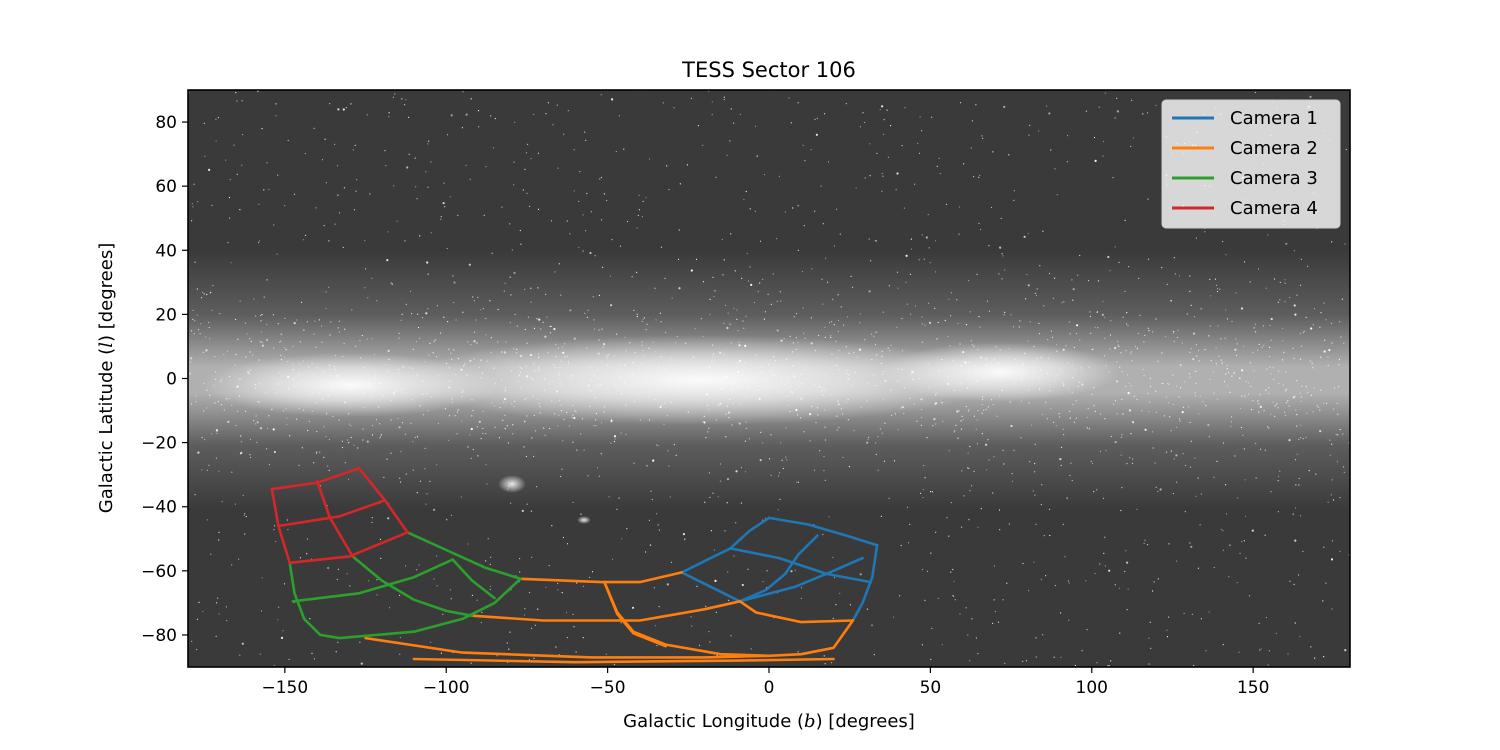 The width and height of the screenshot is (1500, 750). I want to click on x-axis: −150 −100 −50 0 50 100 150, so click(765, 682).